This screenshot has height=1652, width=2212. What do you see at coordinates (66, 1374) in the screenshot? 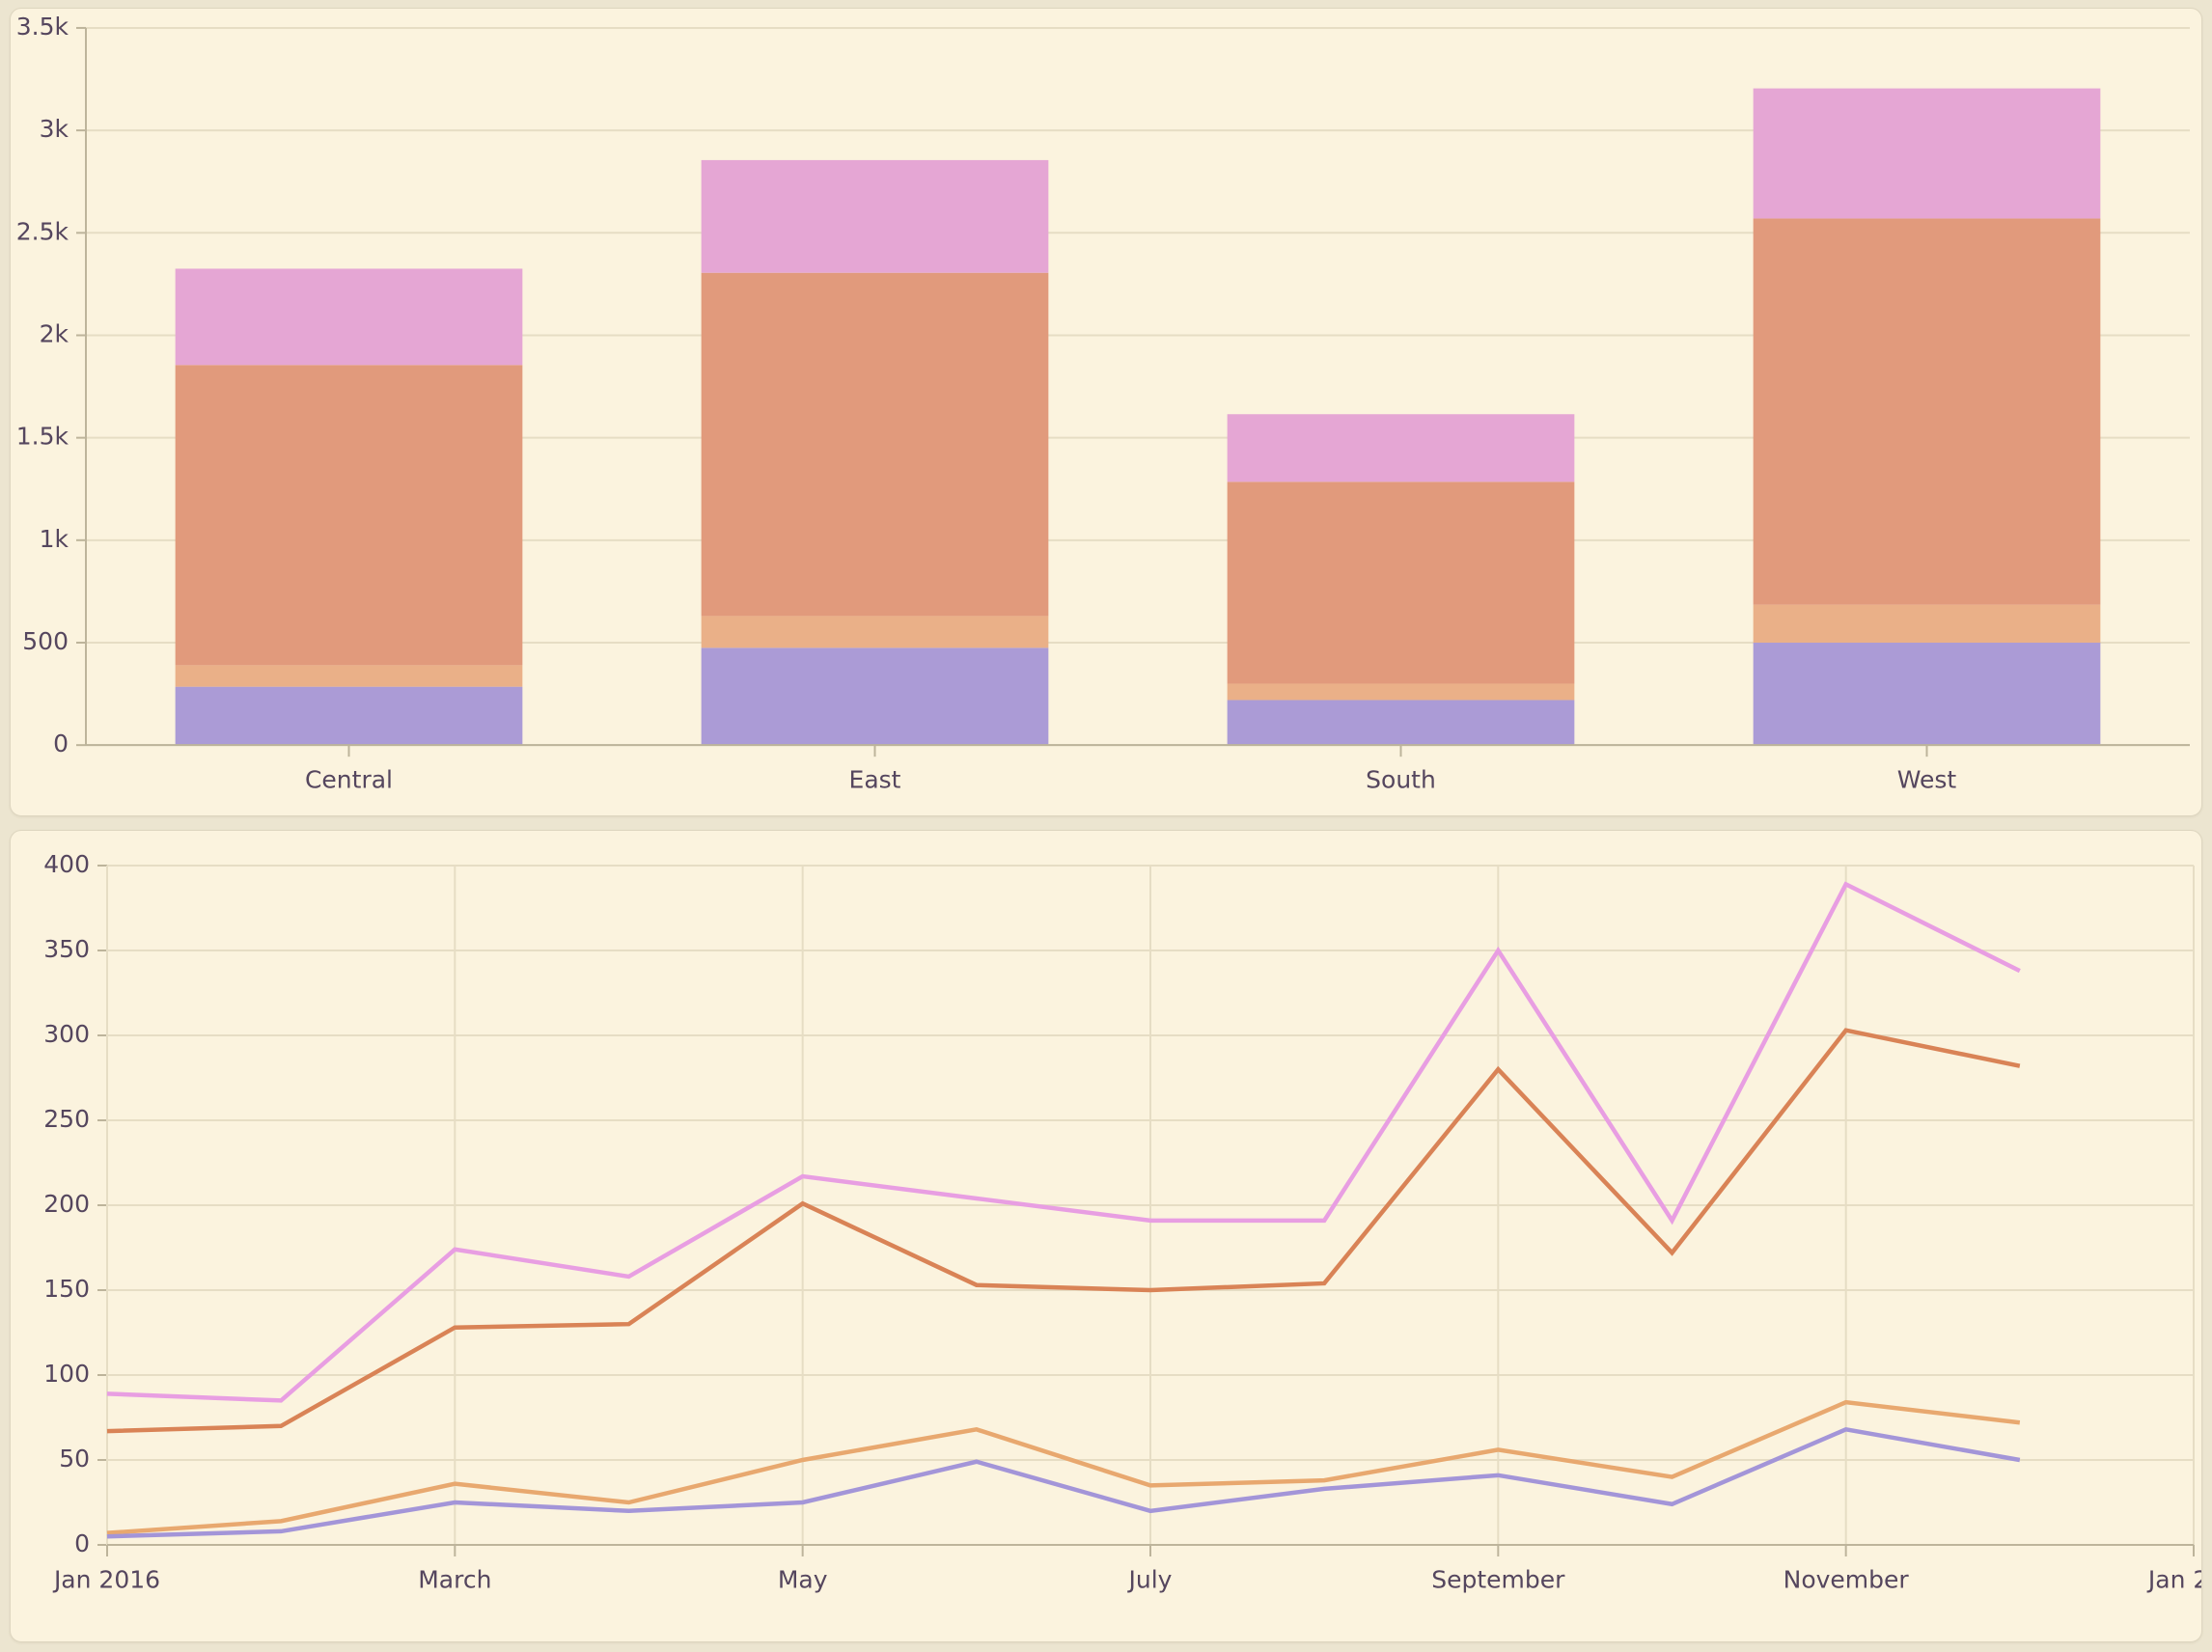
I see `y-axis-tick-label: 100` at bounding box center [66, 1374].